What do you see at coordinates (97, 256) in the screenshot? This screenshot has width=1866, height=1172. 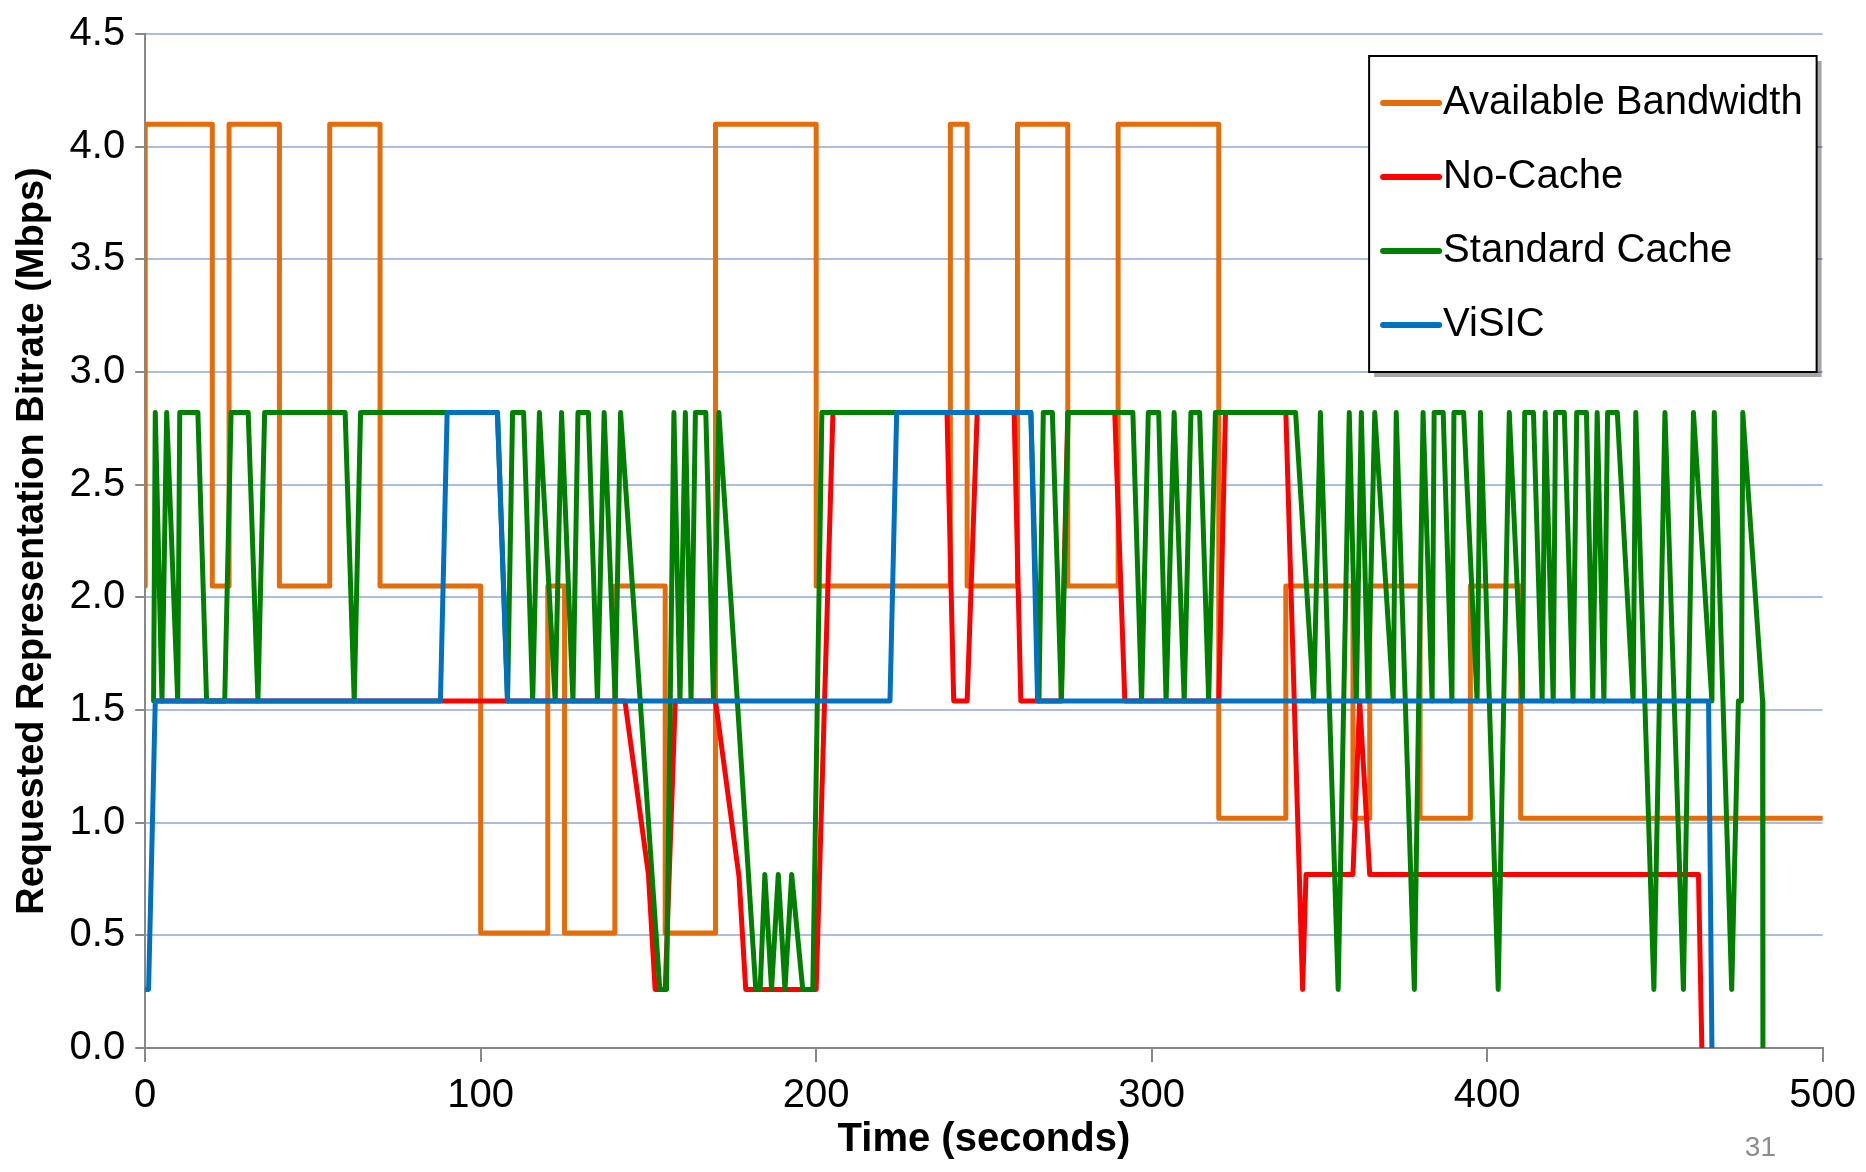 I see `y-tick-label: 3.5` at bounding box center [97, 256].